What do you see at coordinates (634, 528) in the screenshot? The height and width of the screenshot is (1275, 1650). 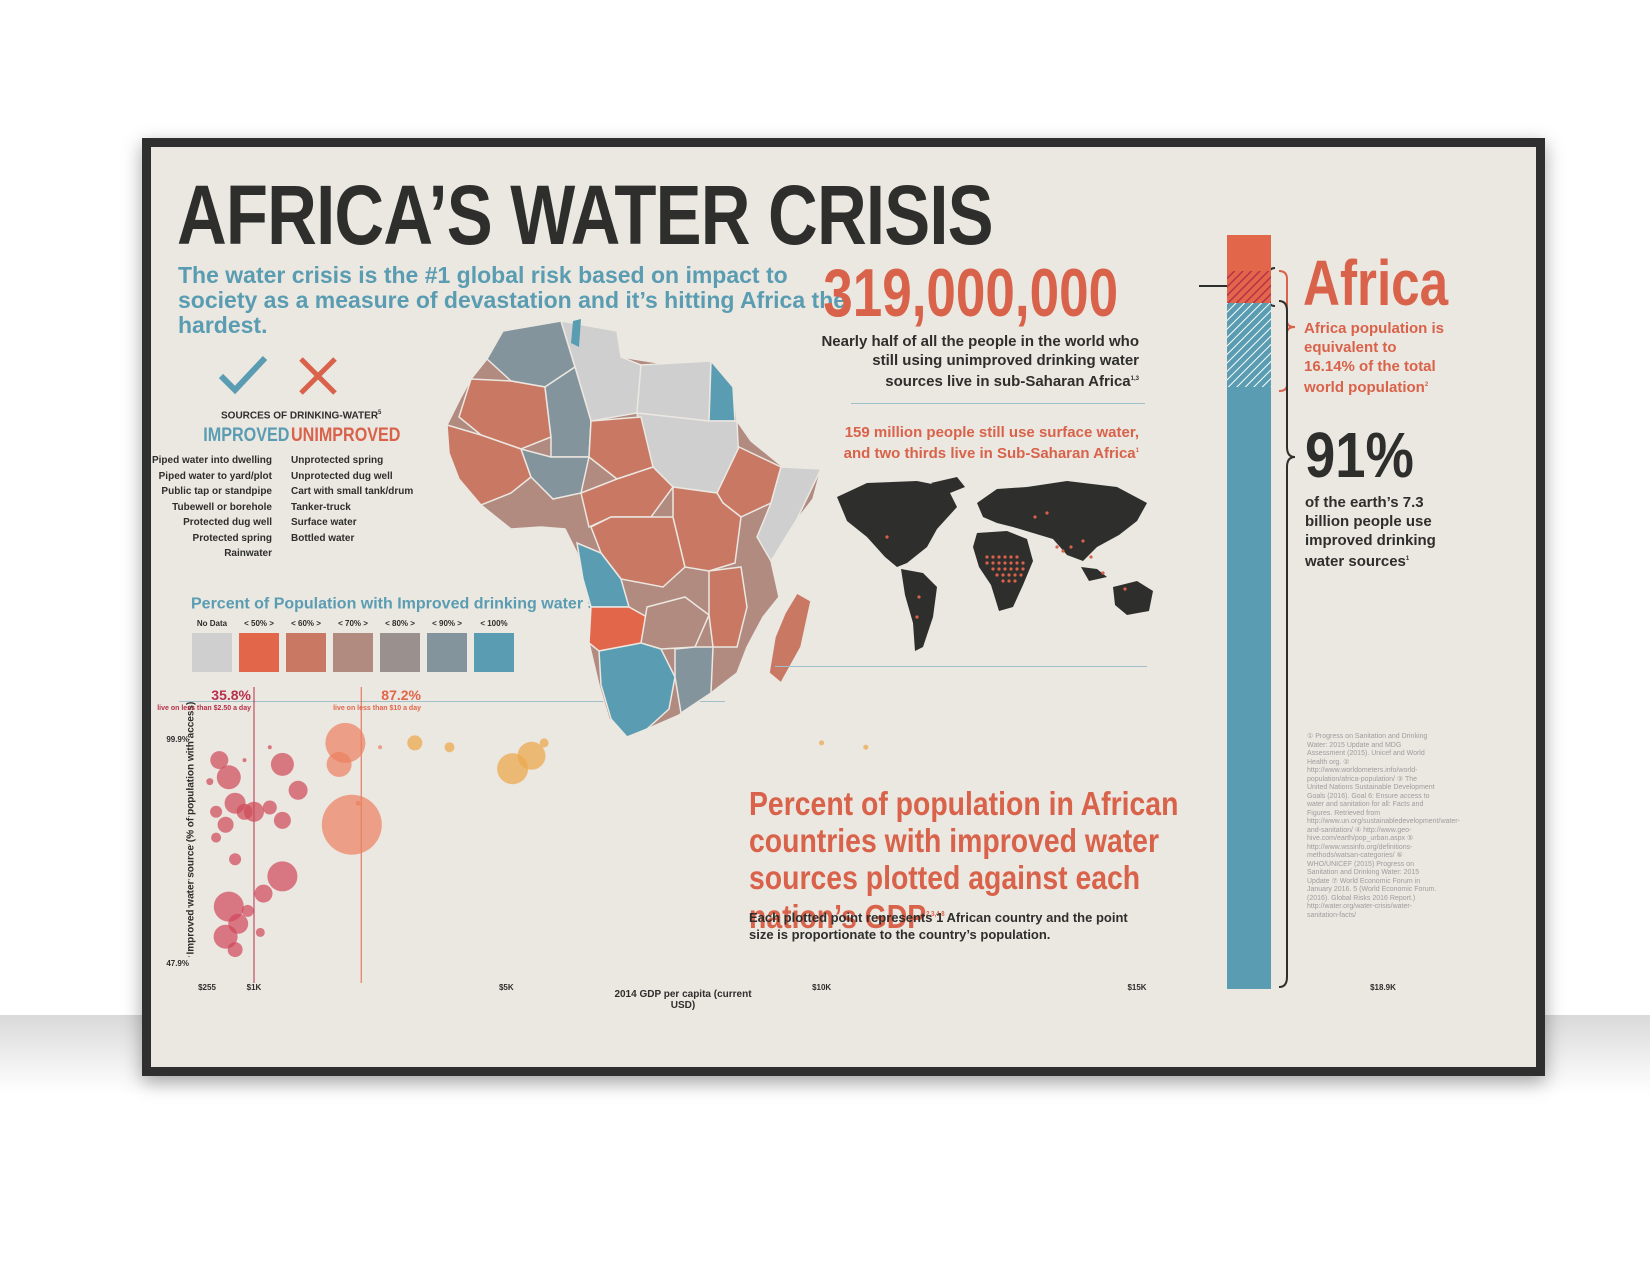 I see `africa-map` at bounding box center [634, 528].